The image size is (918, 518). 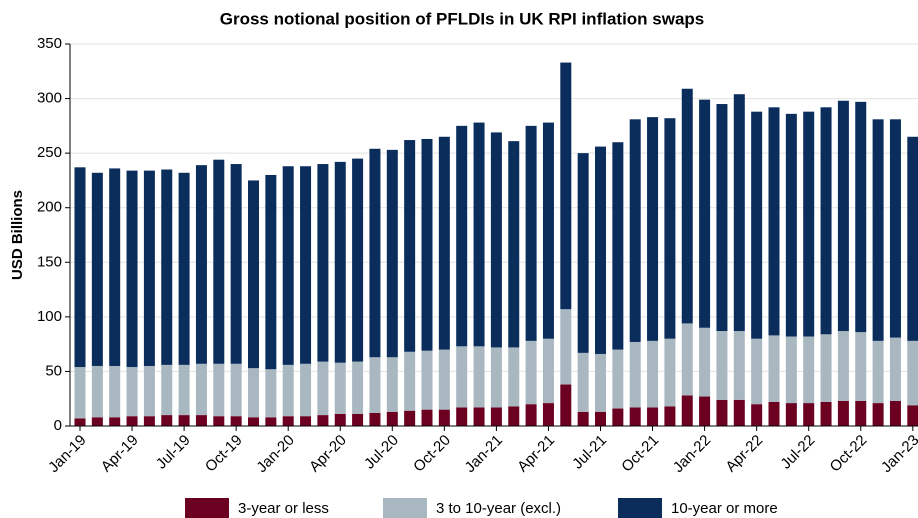 I want to click on x-tick-label: Jul-19, so click(x=173, y=452).